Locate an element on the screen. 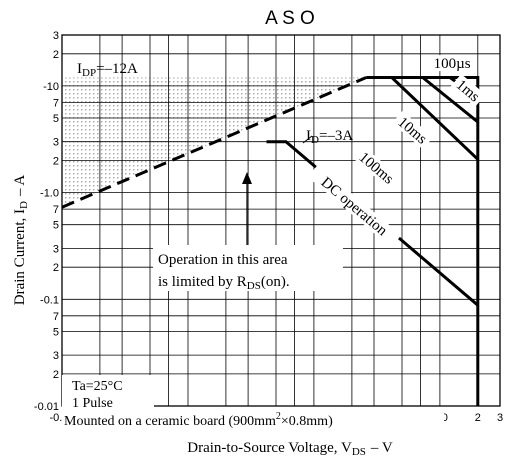 This screenshot has width=532, height=458. x-tick-label: 2 is located at coordinates (478, 418).